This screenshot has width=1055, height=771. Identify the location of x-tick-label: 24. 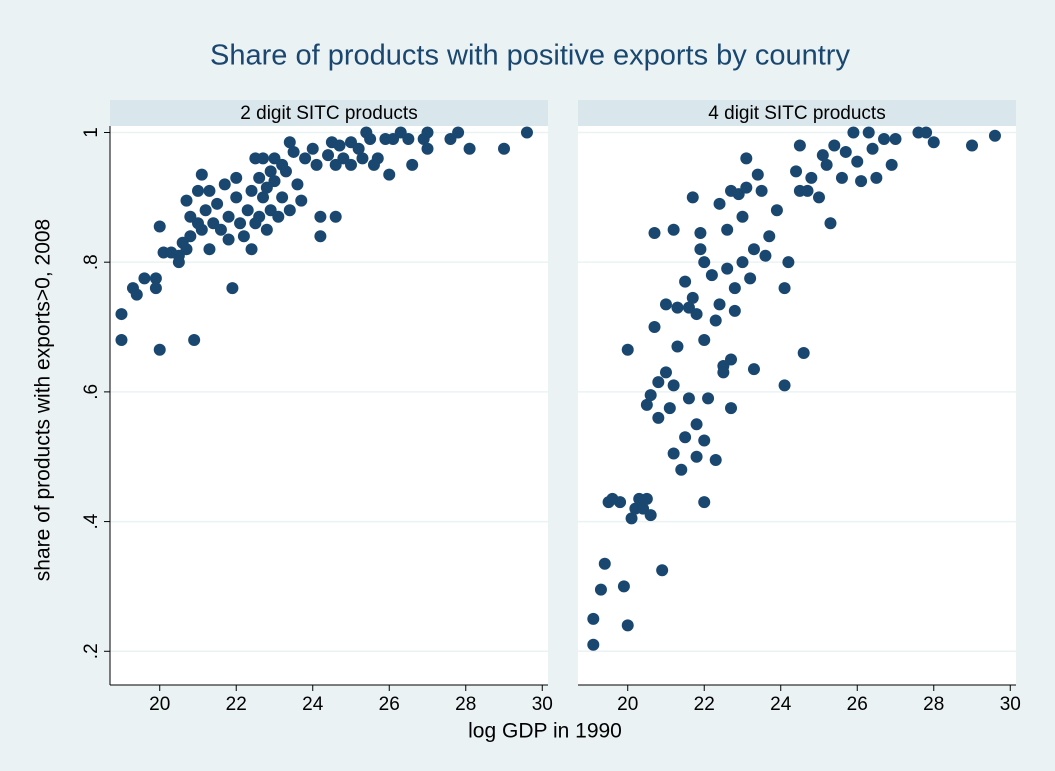
(781, 704).